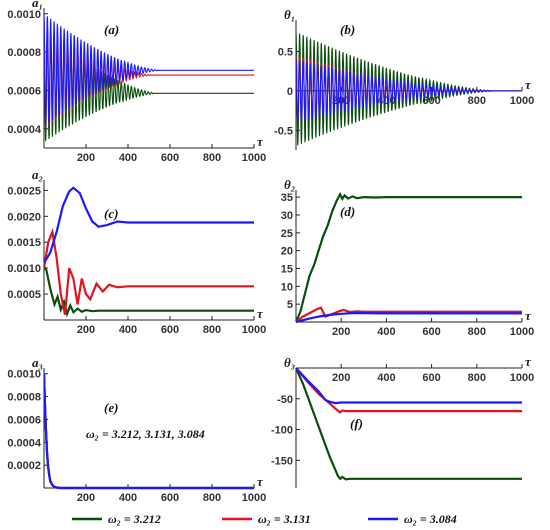  What do you see at coordinates (24, 295) in the screenshot?
I see `y-tick-label: 0.0005` at bounding box center [24, 295].